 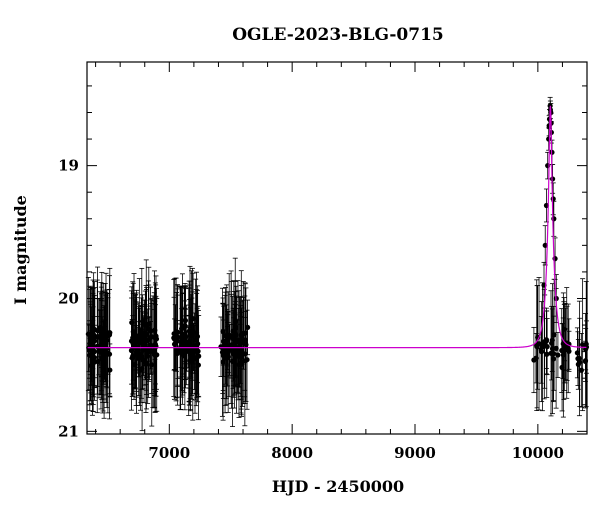 What do you see at coordinates (68, 166) in the screenshot?
I see `y-tick-label: 19` at bounding box center [68, 166].